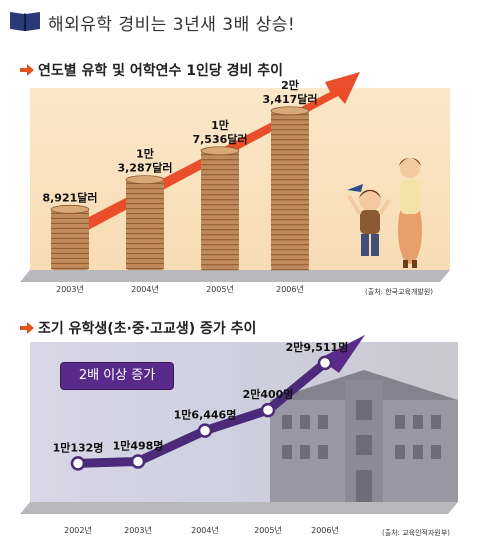 This screenshot has height=549, width=487. I want to click on book-icon, so click(25, 21).